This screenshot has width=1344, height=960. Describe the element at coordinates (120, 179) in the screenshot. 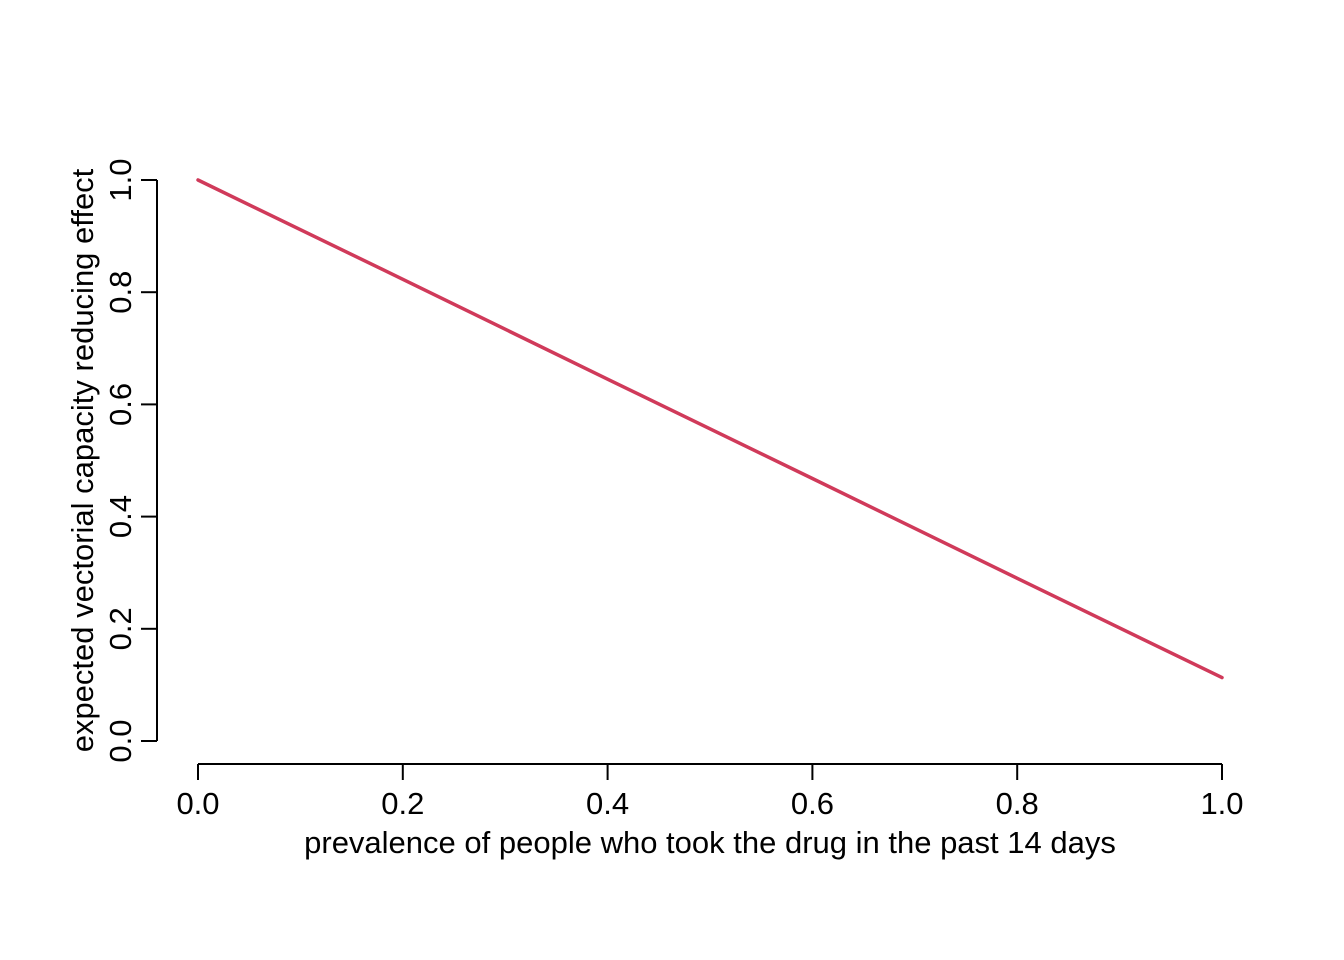

I see `y-tick-label: 1.0` at that location.